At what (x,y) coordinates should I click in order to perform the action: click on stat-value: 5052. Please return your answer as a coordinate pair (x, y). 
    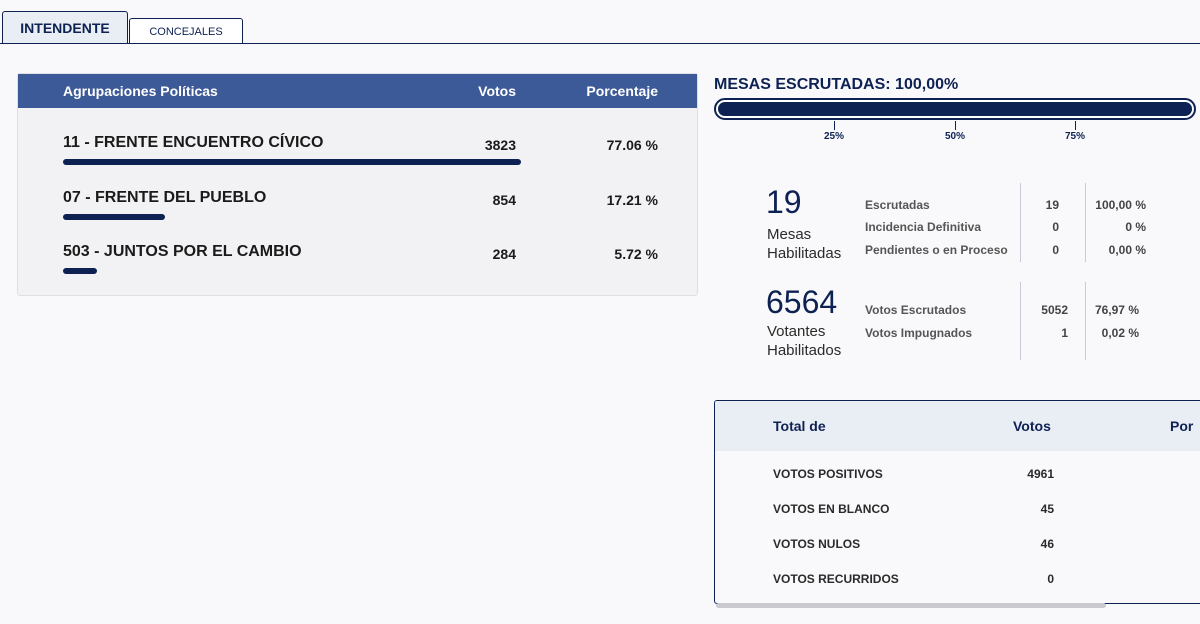
    Looking at the image, I should click on (1054, 310).